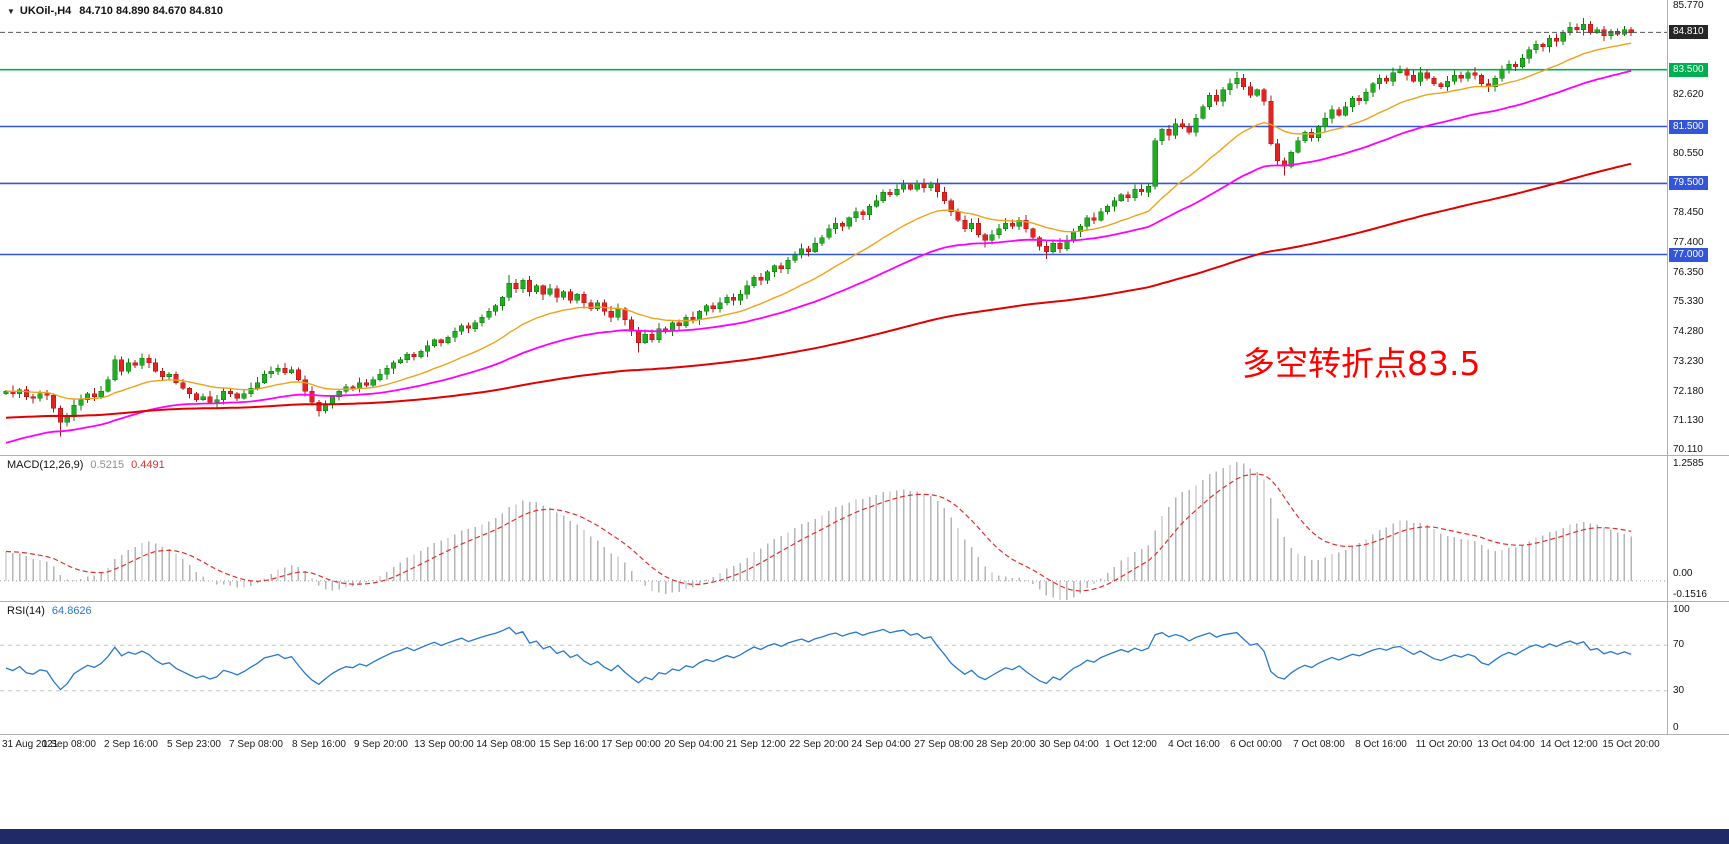 The width and height of the screenshot is (1729, 844). Describe the element at coordinates (1667, 367) in the screenshot. I see `price-scale-divider` at that location.